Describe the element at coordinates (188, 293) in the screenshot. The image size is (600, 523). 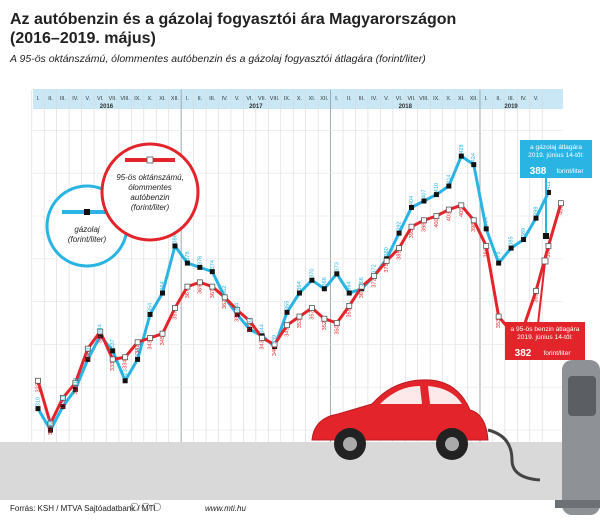
I see `data-label-petrol: 367` at that location.